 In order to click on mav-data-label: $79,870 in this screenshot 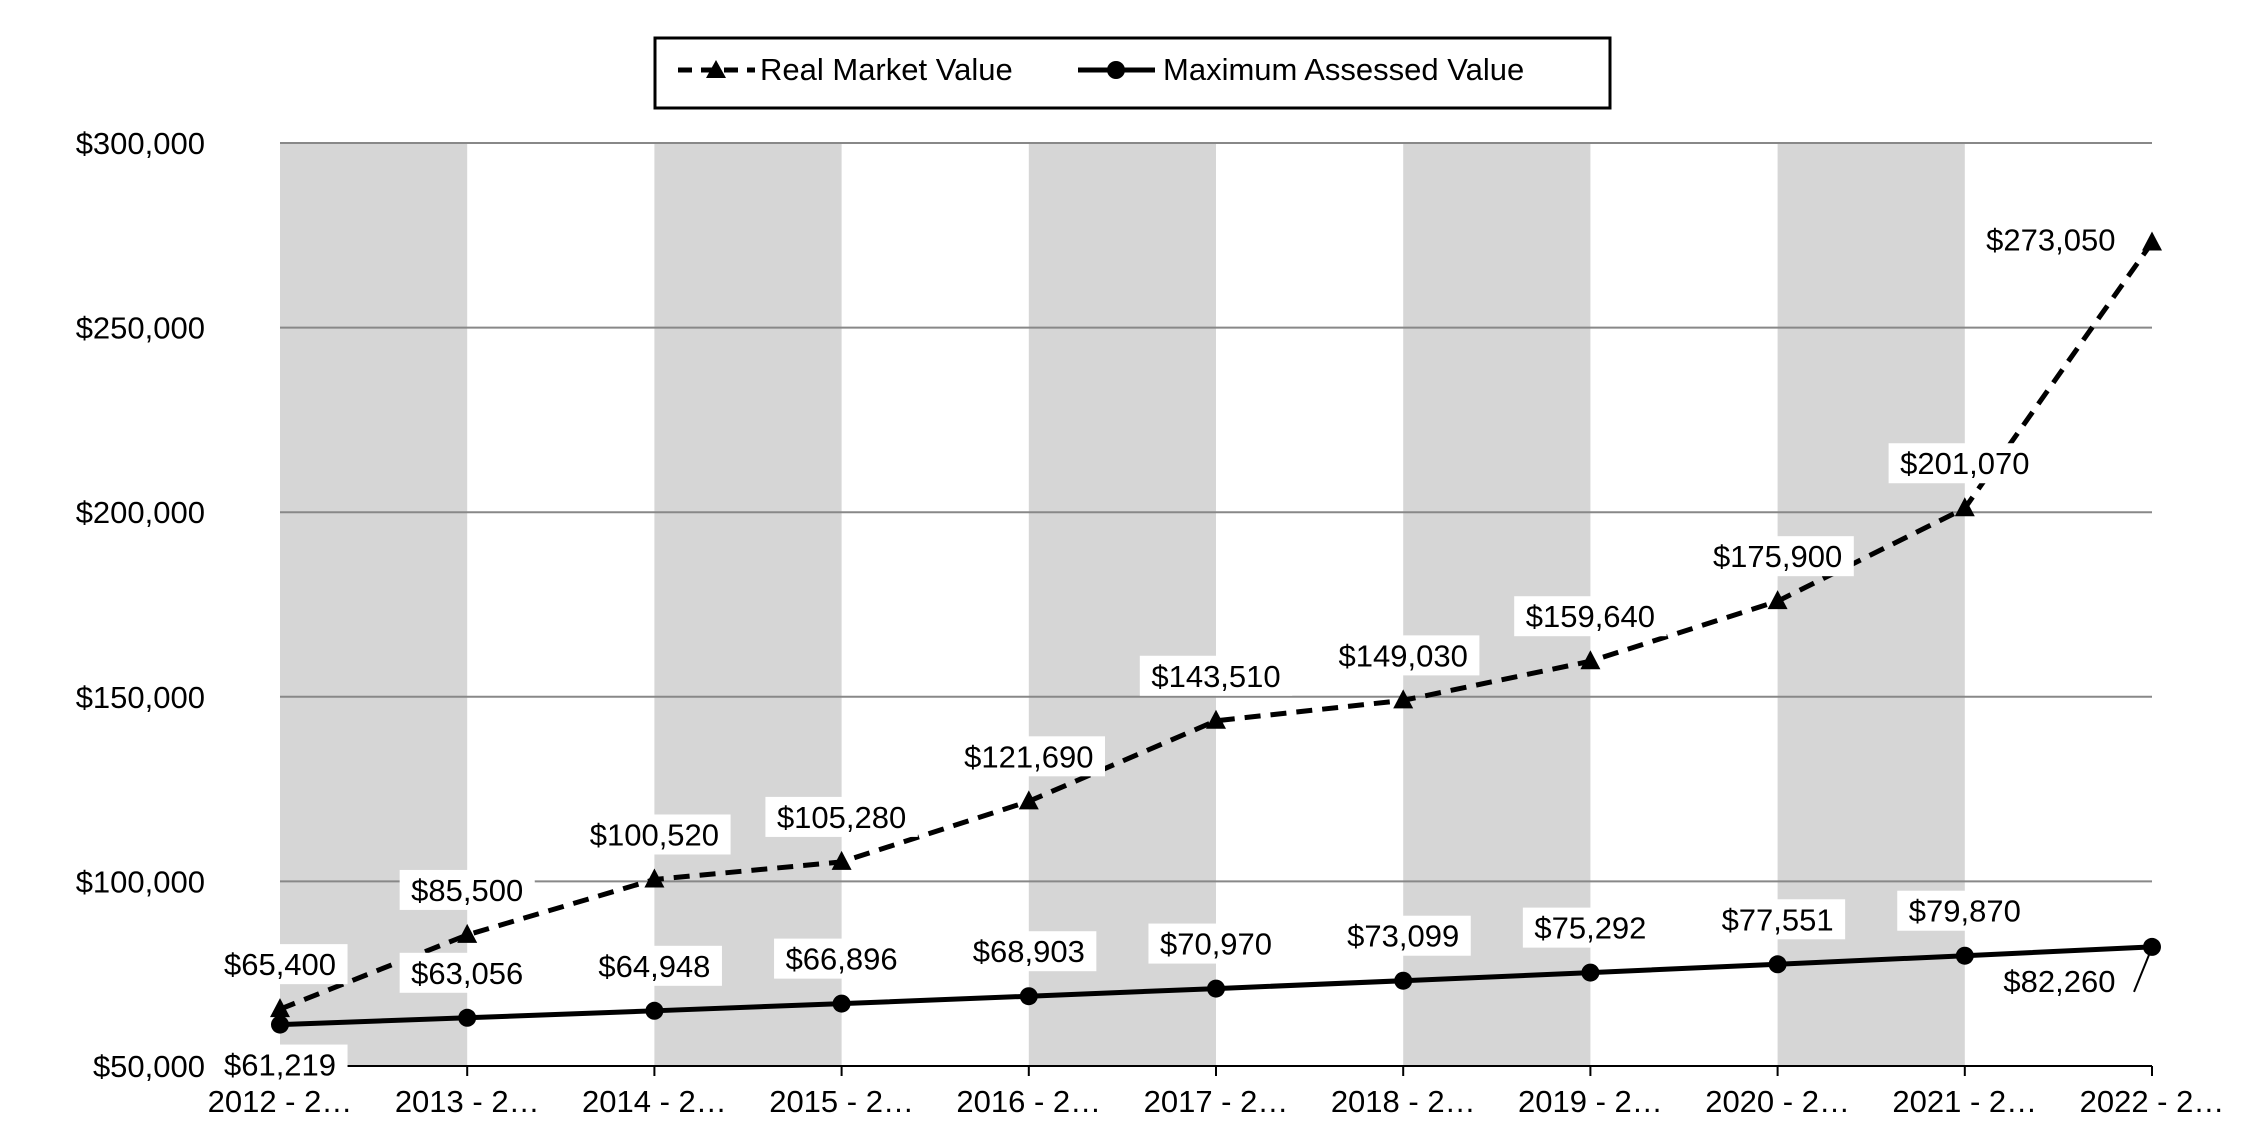, I will do `click(1965, 911)`.